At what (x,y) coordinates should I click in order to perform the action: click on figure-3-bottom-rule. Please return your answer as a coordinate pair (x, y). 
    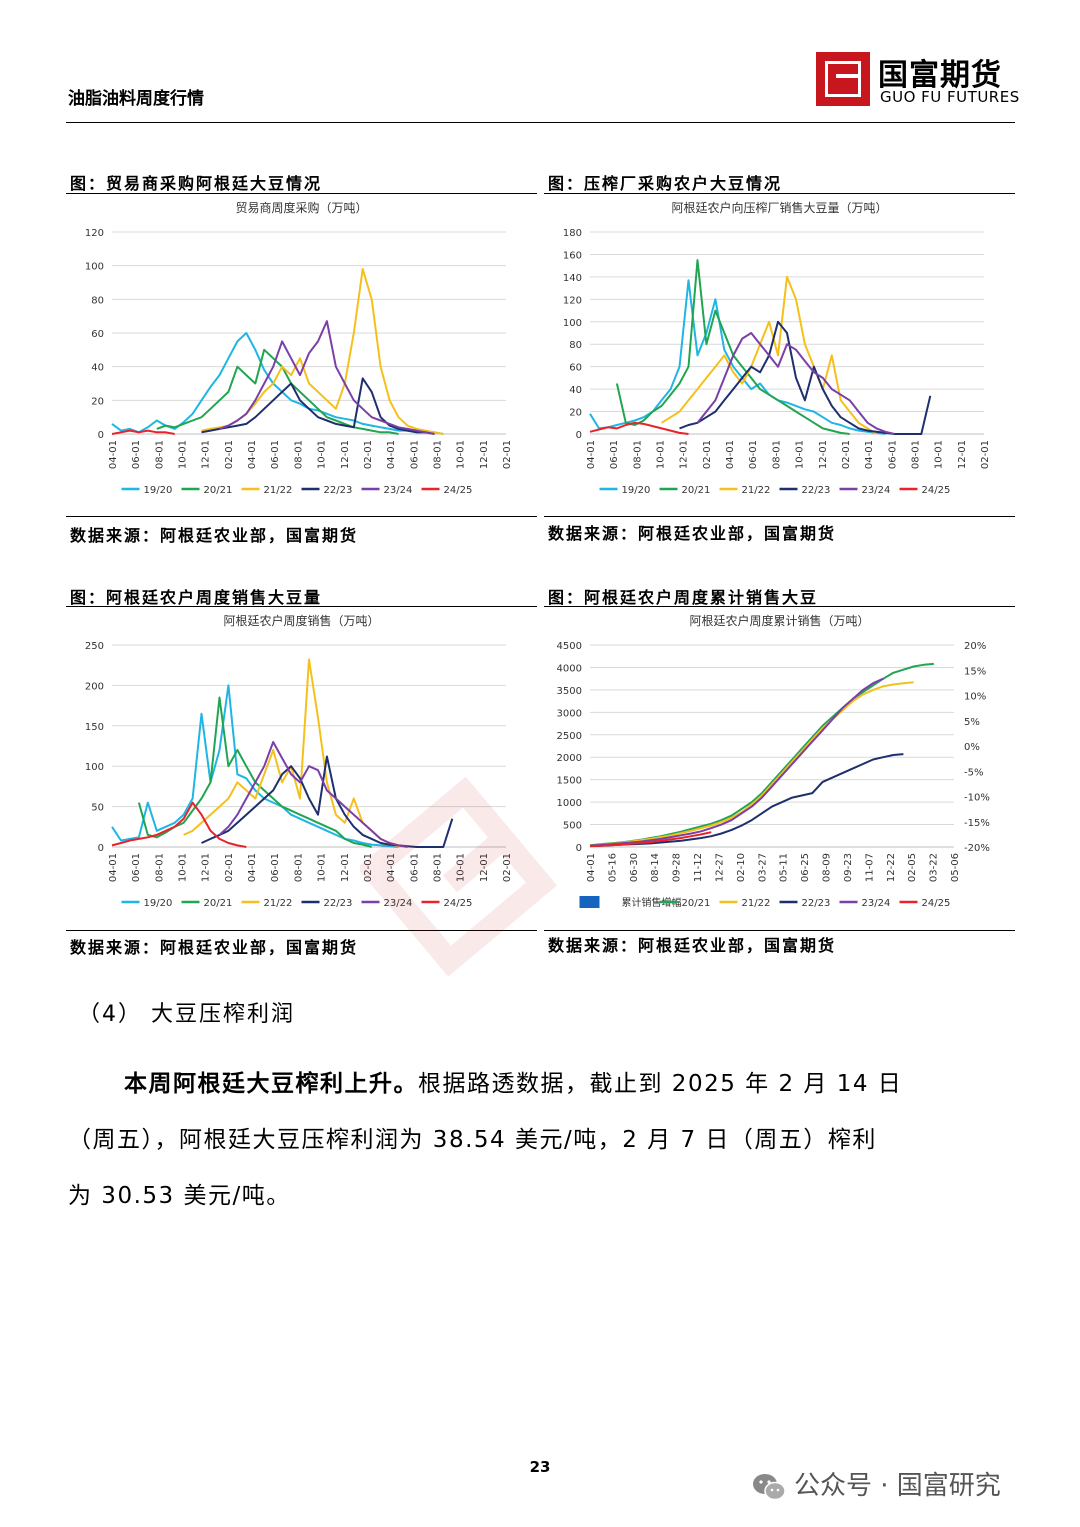
    Looking at the image, I should click on (301, 930).